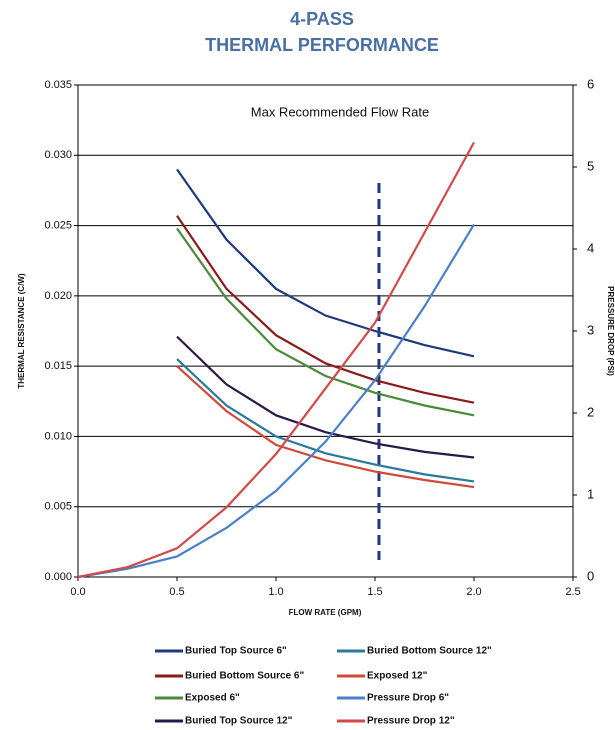  I want to click on y-tick-label: 0.015, so click(58, 366).